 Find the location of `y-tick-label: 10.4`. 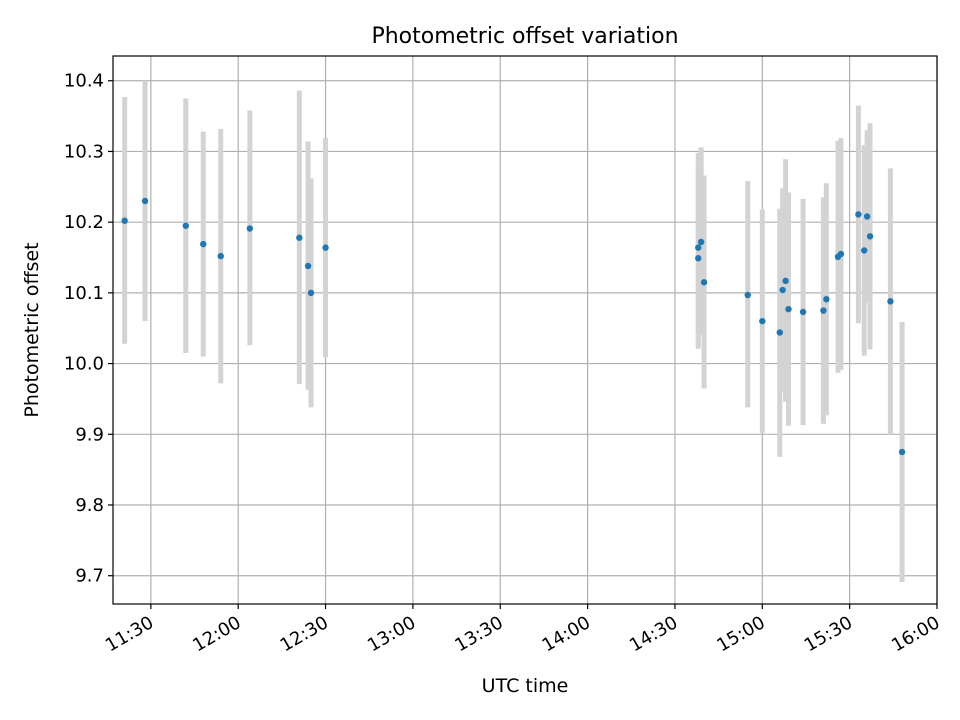

y-tick-label: 10.4 is located at coordinates (84, 81).